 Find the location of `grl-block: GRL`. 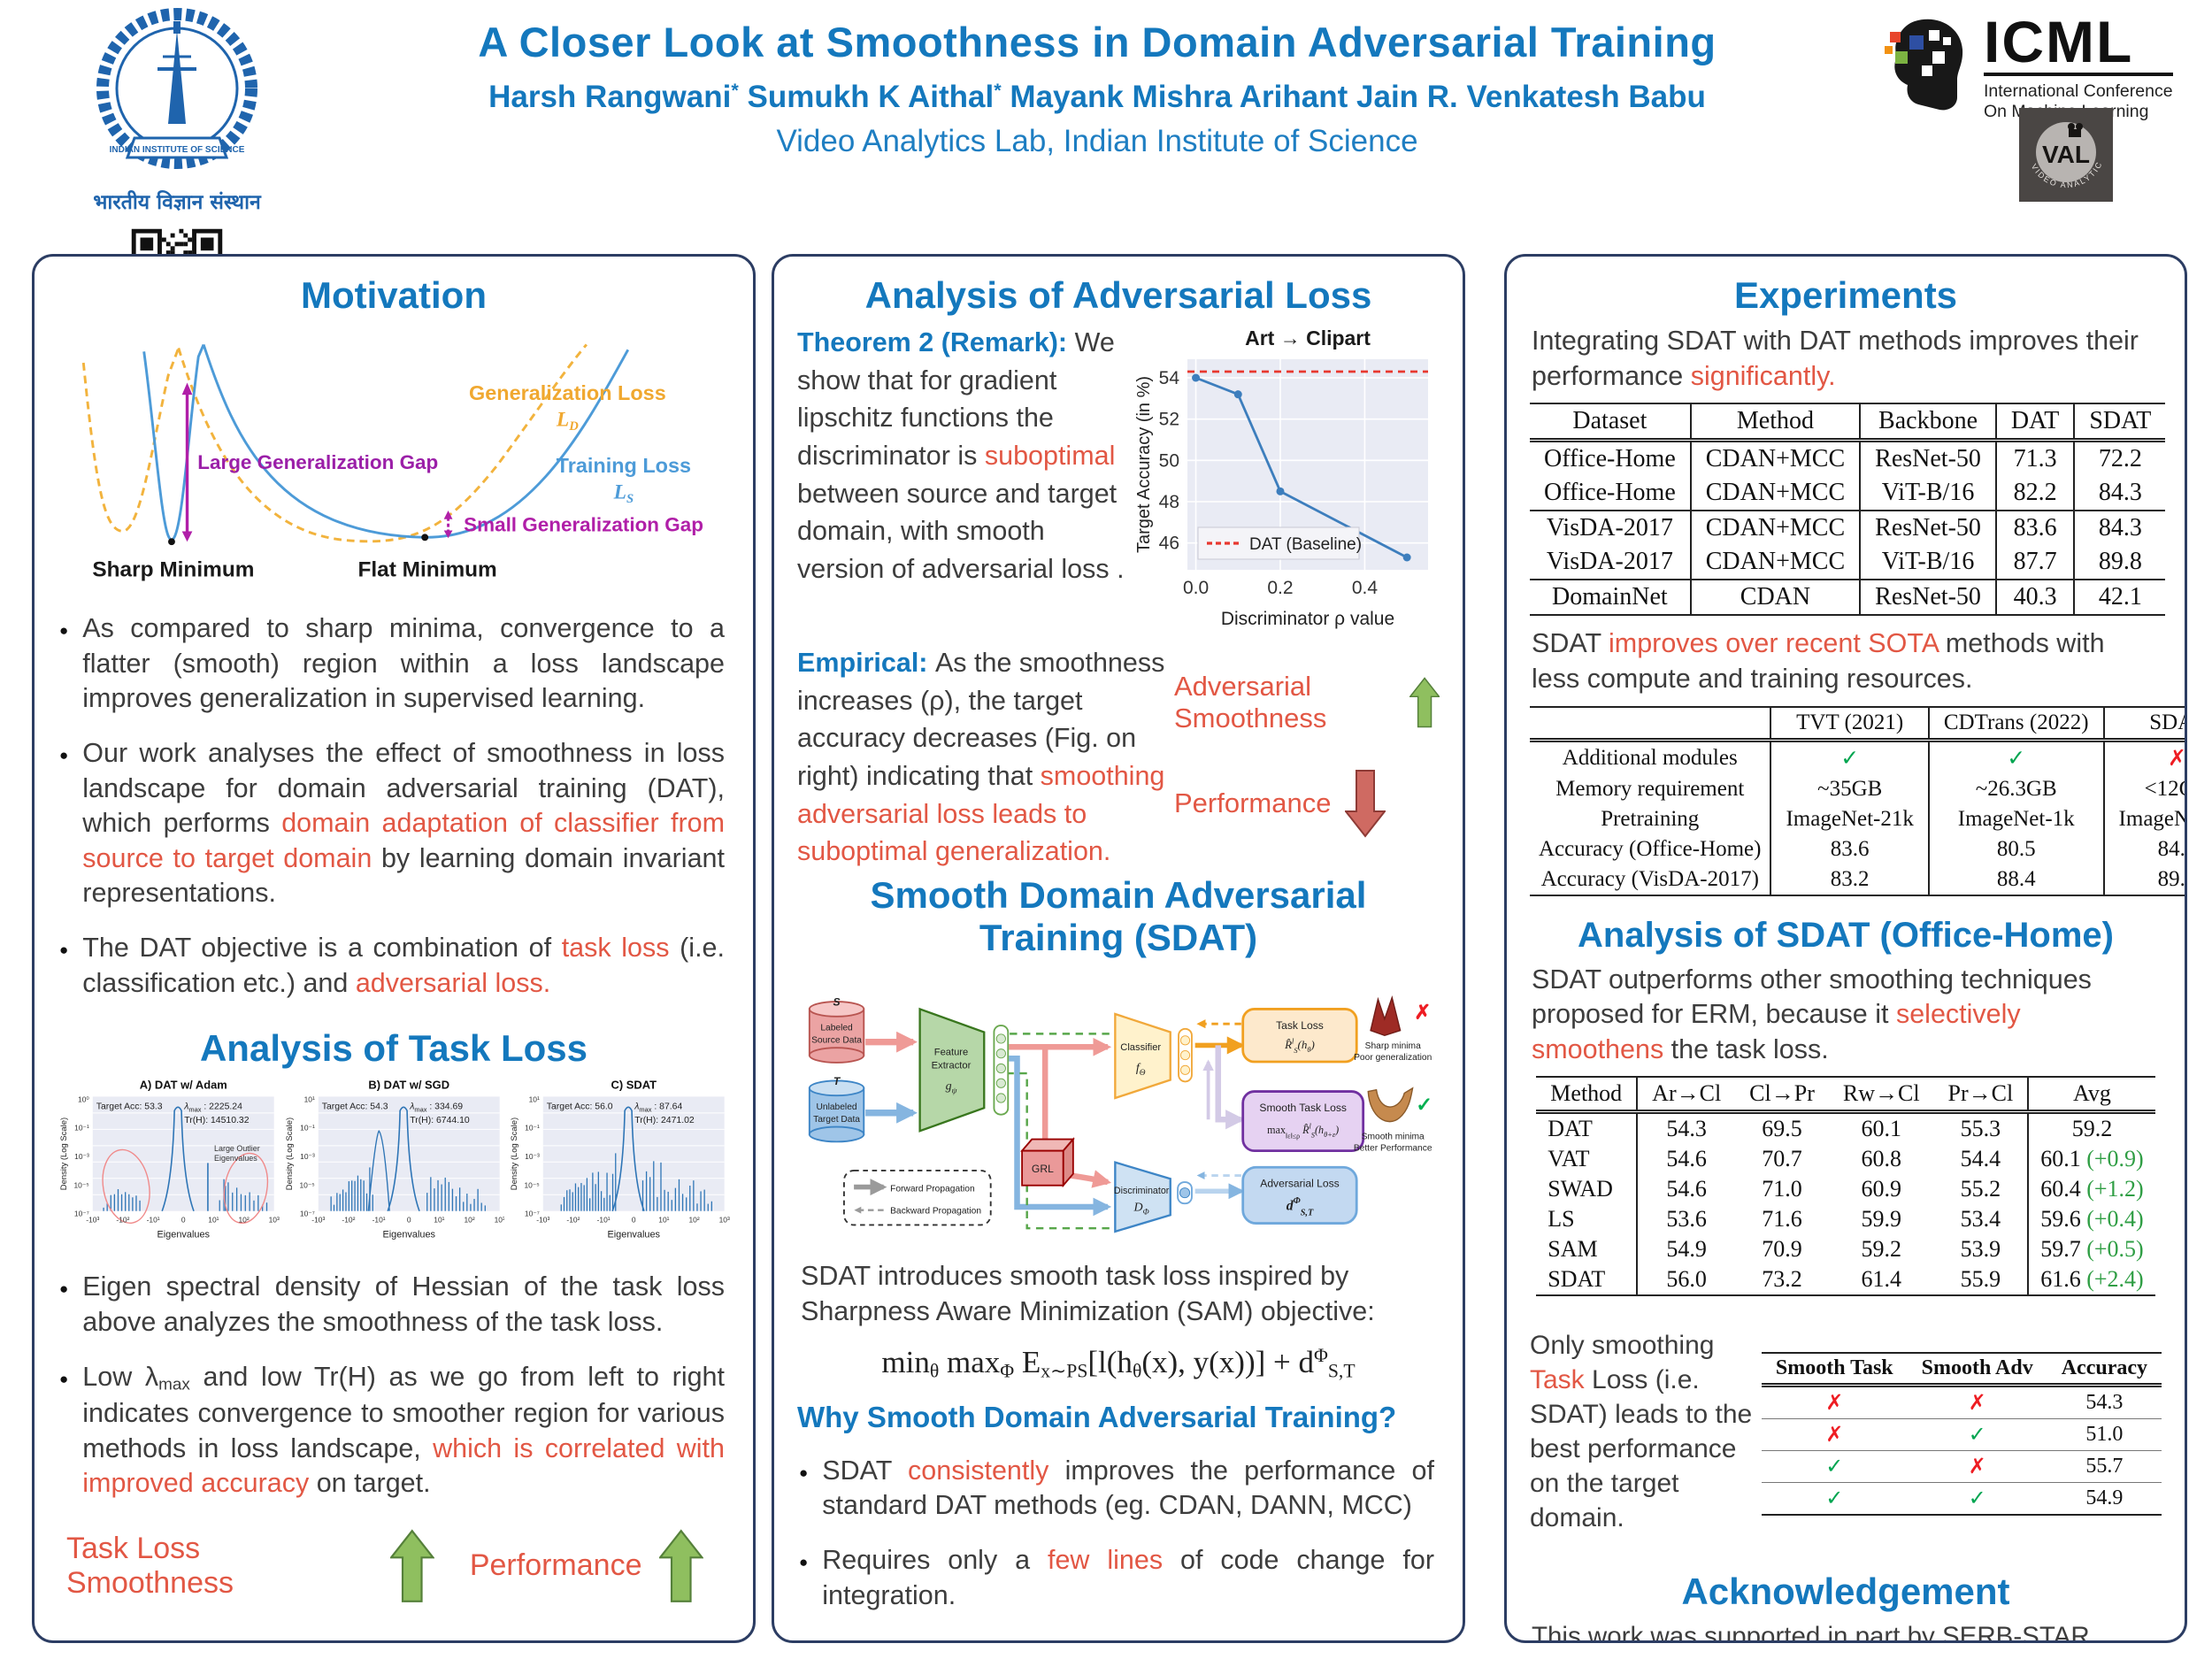

grl-block: GRL is located at coordinates (1047, 1162).